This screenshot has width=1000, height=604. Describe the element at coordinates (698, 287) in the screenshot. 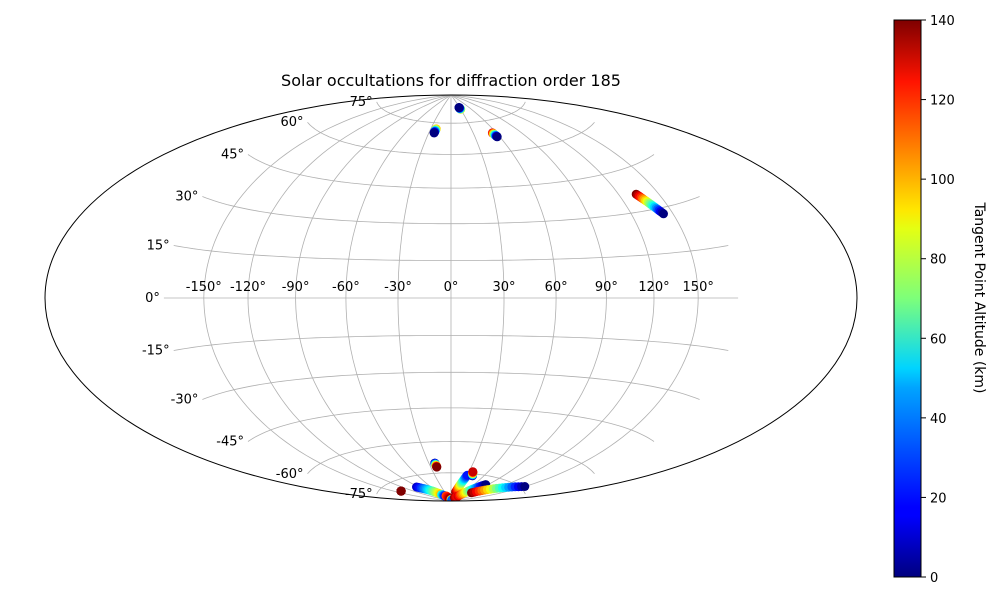

I see `longitude-tick-label: 150°` at that location.